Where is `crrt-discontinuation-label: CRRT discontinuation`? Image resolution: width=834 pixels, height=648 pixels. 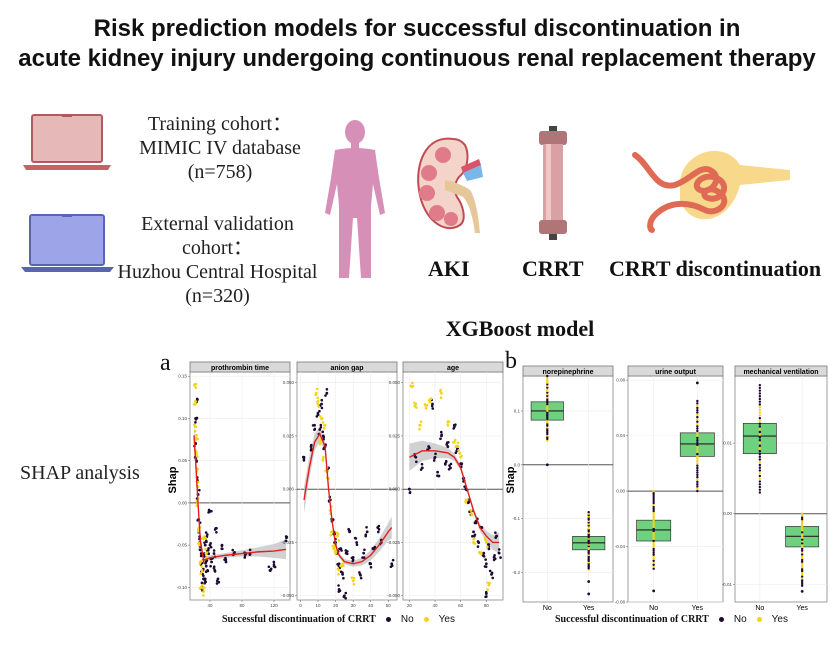 crrt-discontinuation-label: CRRT discontinuation is located at coordinates (715, 268).